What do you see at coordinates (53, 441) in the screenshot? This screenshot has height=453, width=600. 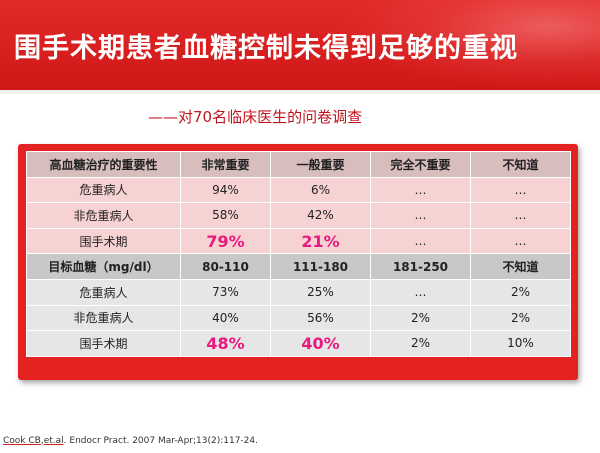 I see `citation-etal: et.al` at bounding box center [53, 441].